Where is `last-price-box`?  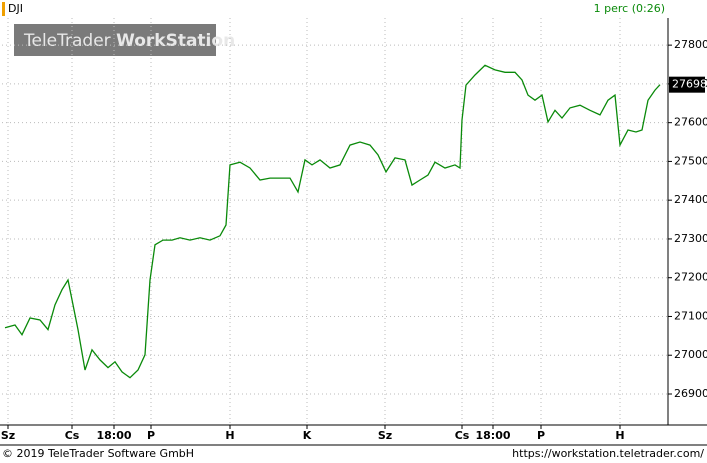 last-price-box is located at coordinates (687, 84).